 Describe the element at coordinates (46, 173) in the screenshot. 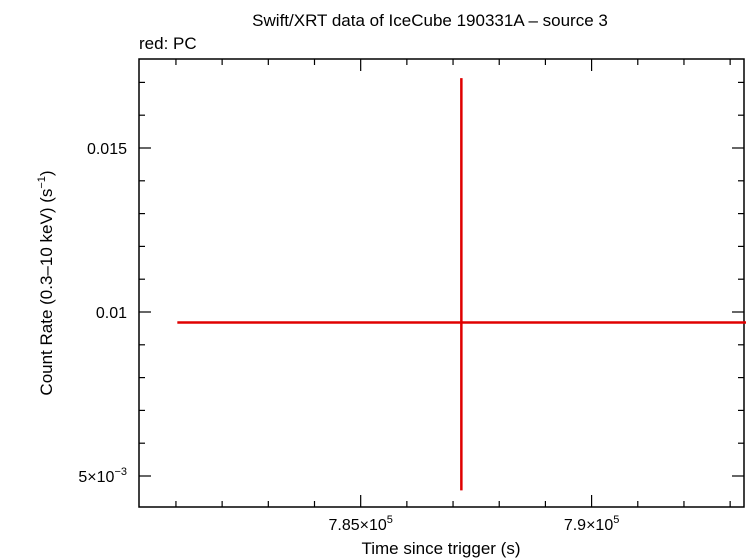

I see `y-axis-label-end: )` at that location.